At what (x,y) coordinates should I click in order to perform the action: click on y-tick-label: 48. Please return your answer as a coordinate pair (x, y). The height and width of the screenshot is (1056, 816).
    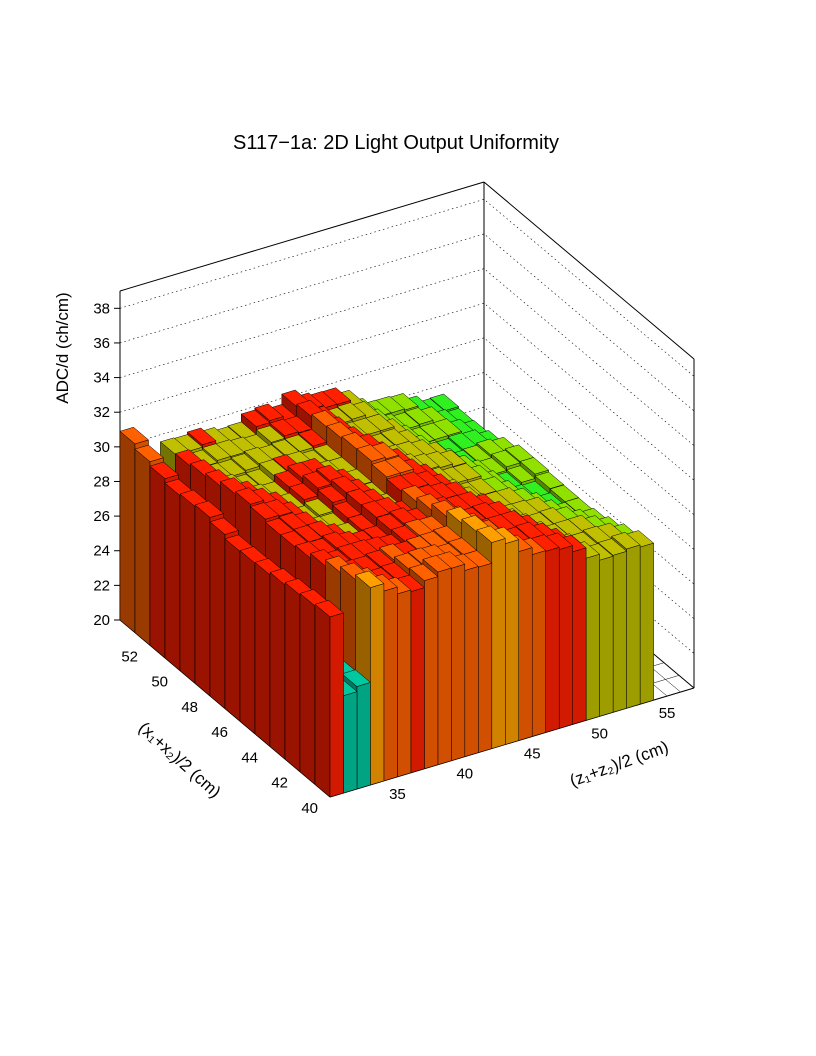
    Looking at the image, I should click on (189, 707).